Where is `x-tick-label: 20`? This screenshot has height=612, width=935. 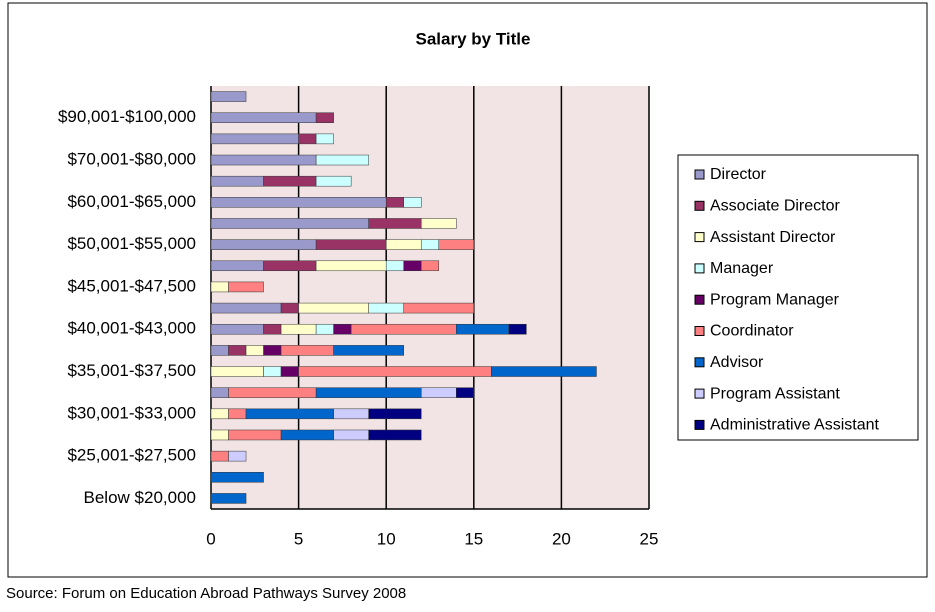 x-tick-label: 20 is located at coordinates (561, 538).